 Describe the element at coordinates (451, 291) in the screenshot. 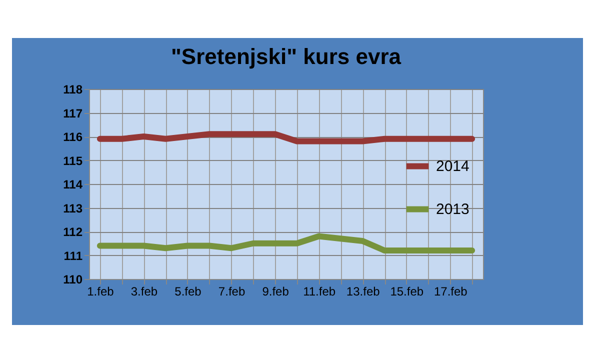

I see `x-tick-label: 17.feb` at that location.